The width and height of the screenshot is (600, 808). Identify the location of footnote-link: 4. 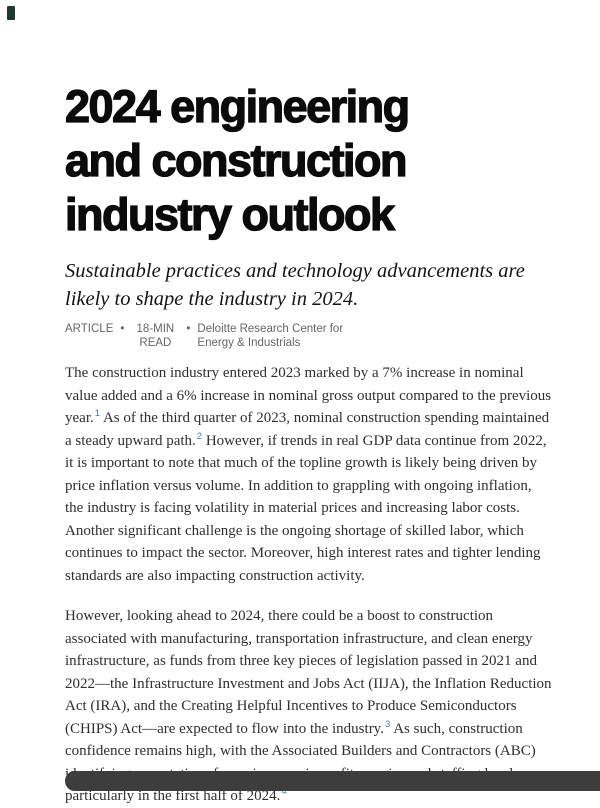
(284, 791).